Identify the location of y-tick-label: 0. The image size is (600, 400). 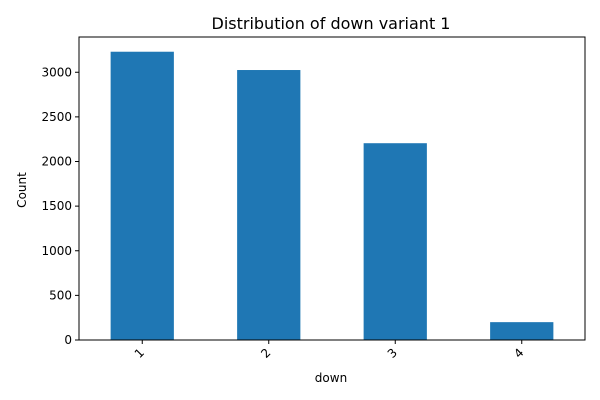
(68, 340).